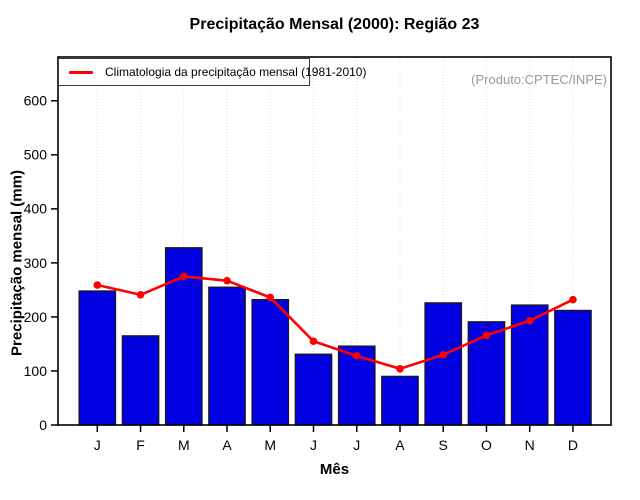 This screenshot has height=500, width=640. What do you see at coordinates (36, 371) in the screenshot?
I see `svg-text: 100` at bounding box center [36, 371].